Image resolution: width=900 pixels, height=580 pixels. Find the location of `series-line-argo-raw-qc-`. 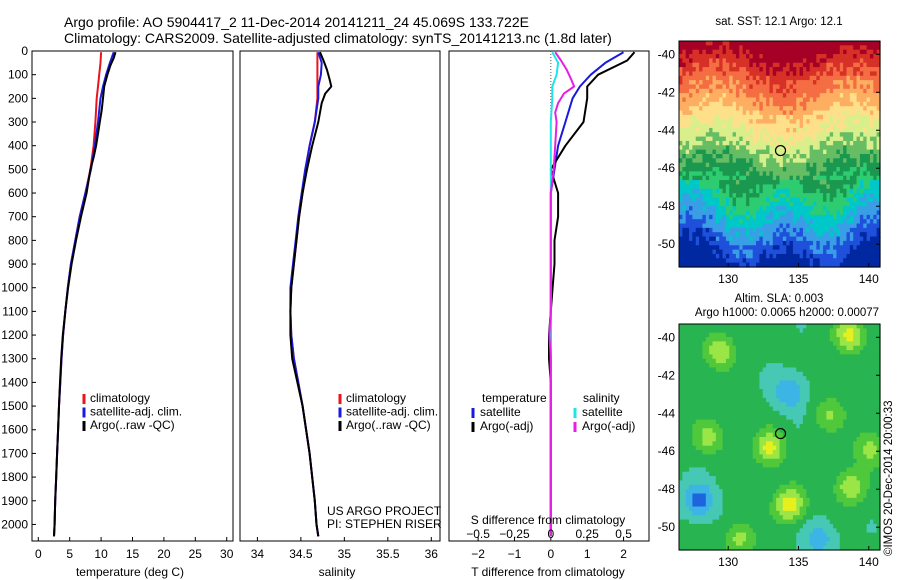

series-line-argo-raw-qc- is located at coordinates (311, 294).